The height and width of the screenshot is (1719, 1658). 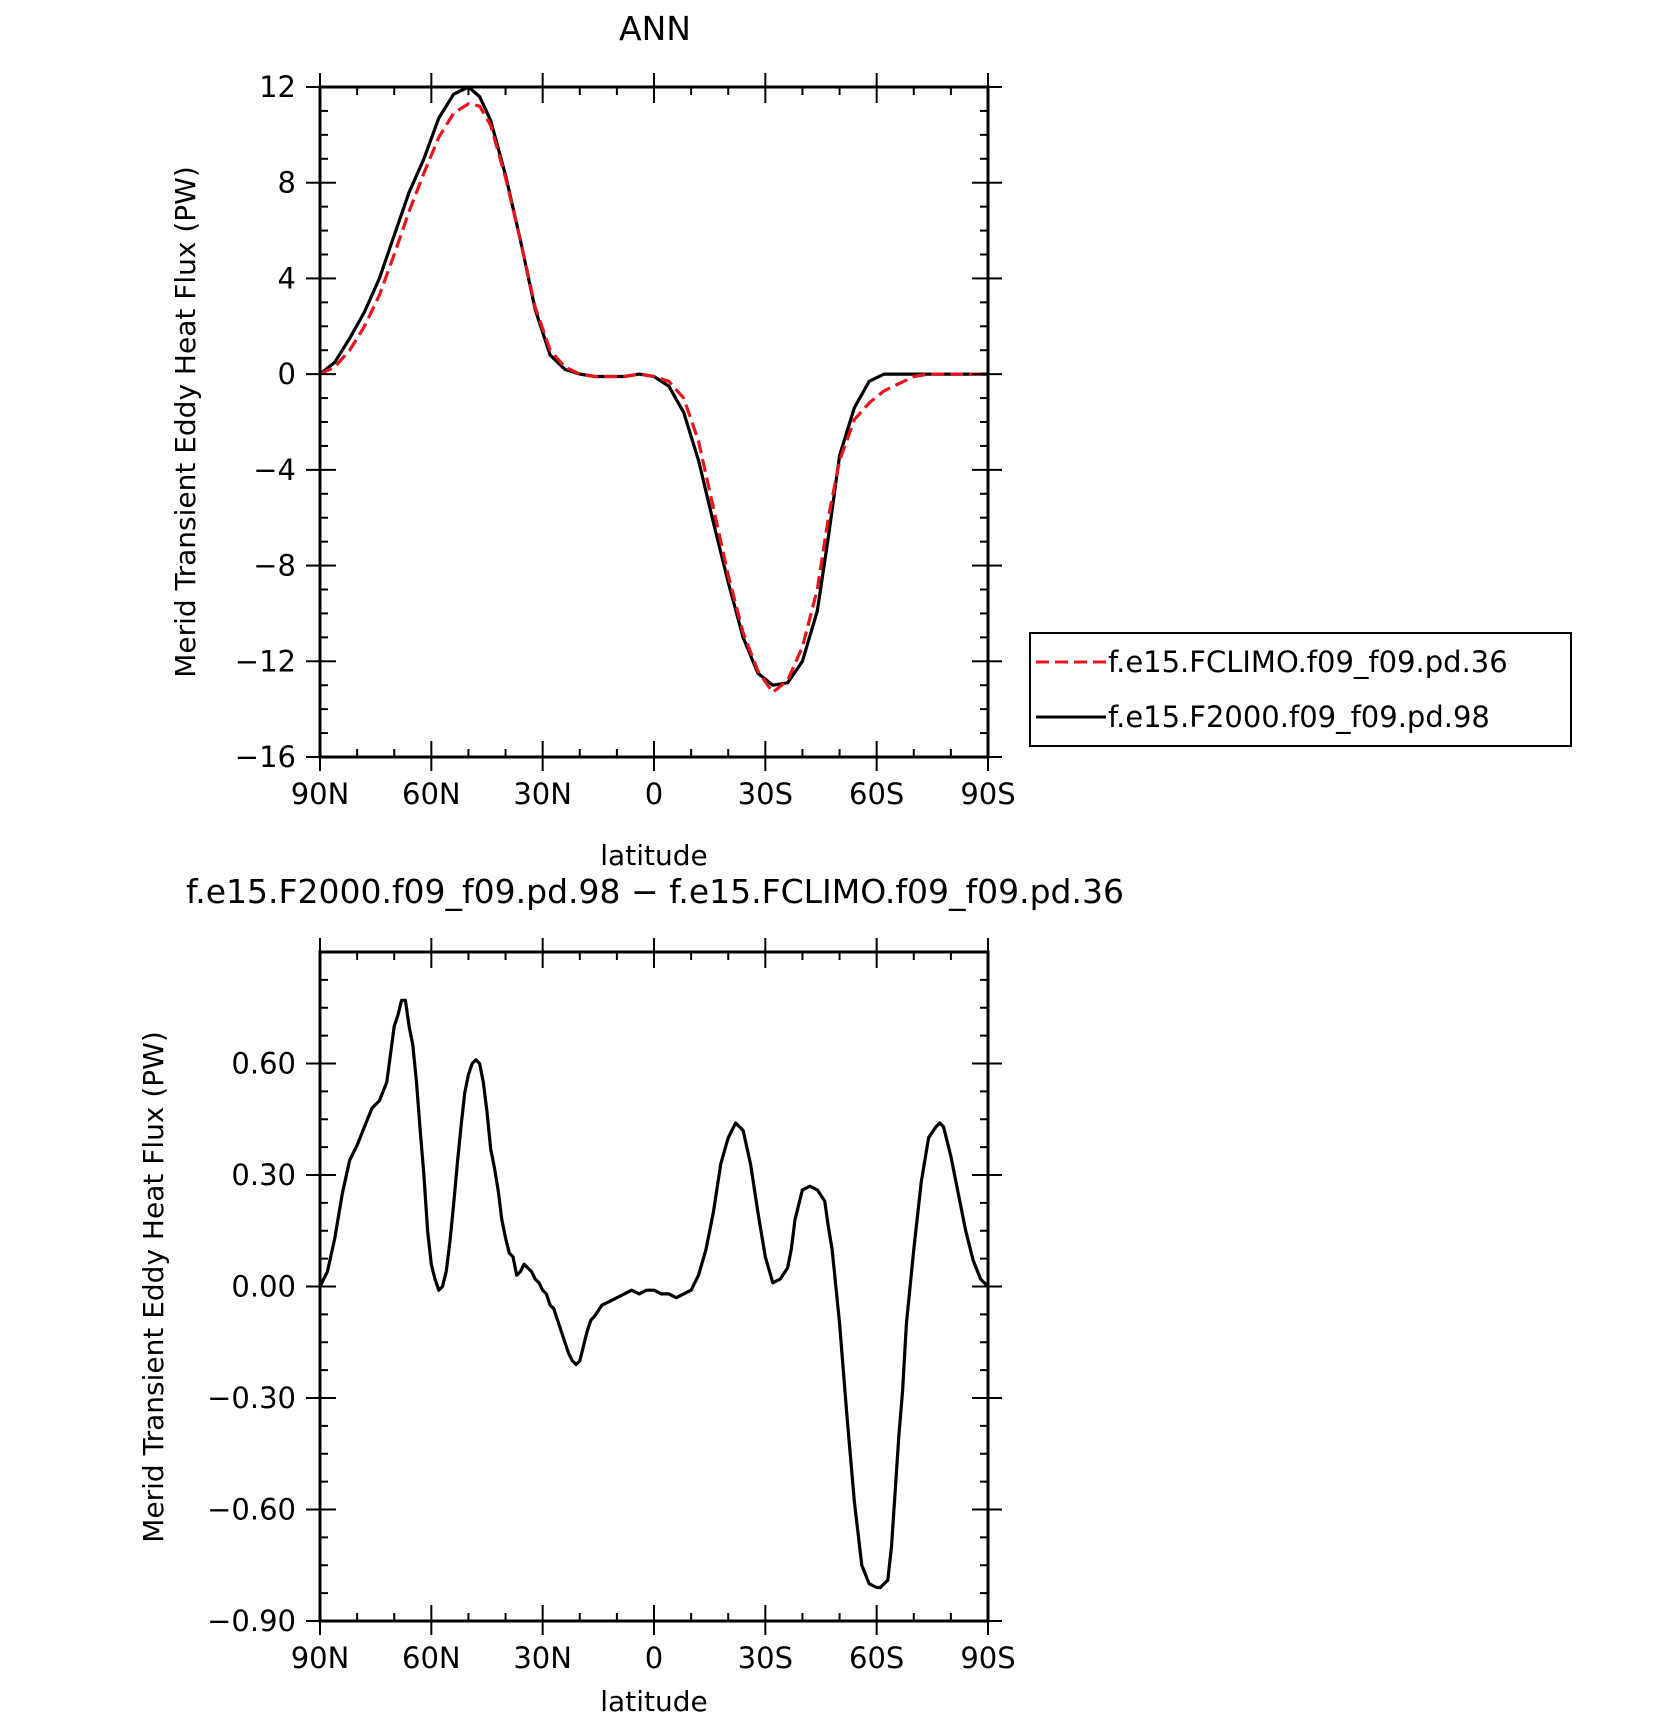 I want to click on legend-box, so click(x=1300, y=689).